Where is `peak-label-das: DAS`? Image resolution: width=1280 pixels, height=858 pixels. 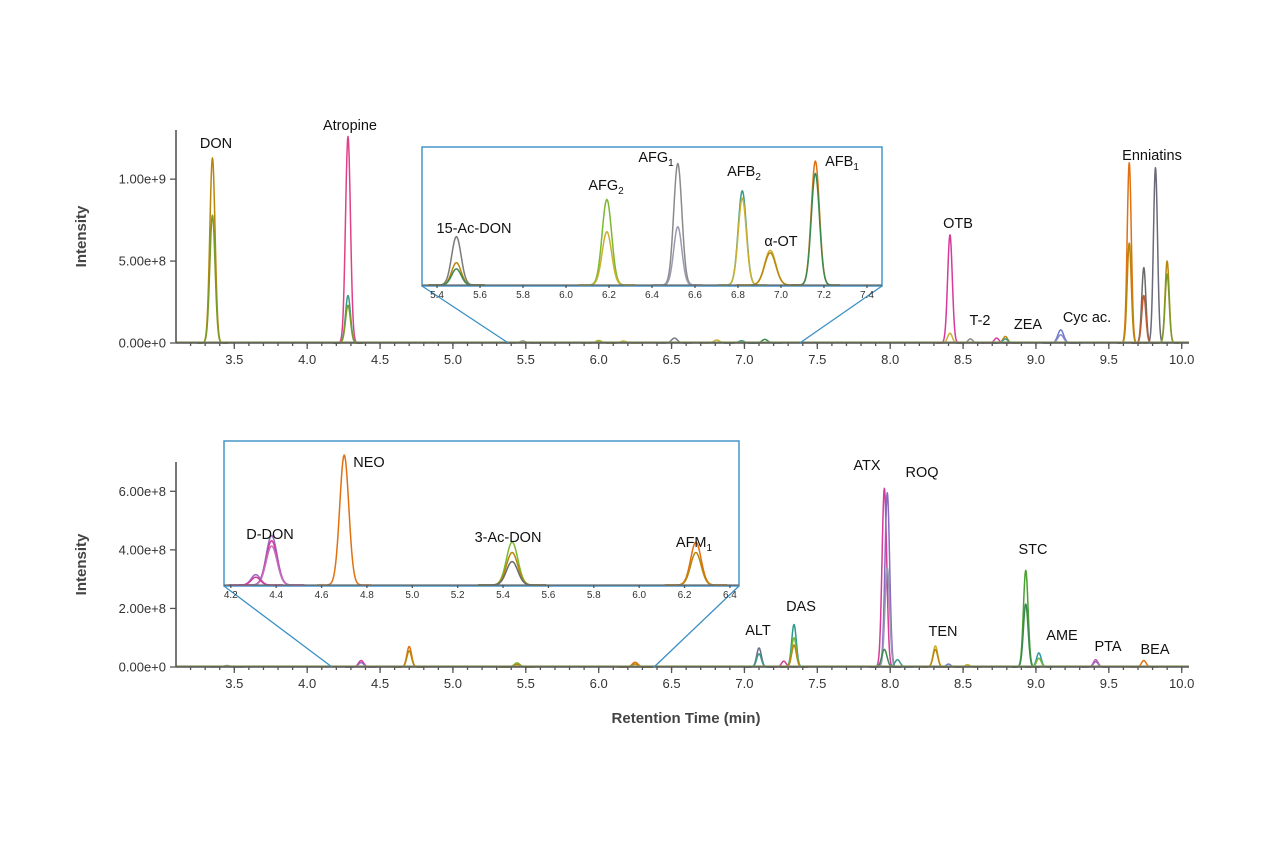 peak-label-das: DAS is located at coordinates (801, 607).